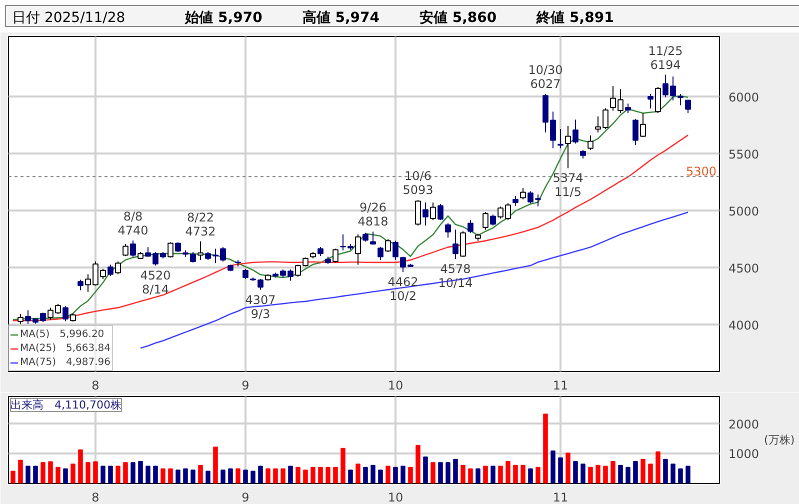  I want to click on annotation: 出来高 4,110,700株, so click(66, 405).